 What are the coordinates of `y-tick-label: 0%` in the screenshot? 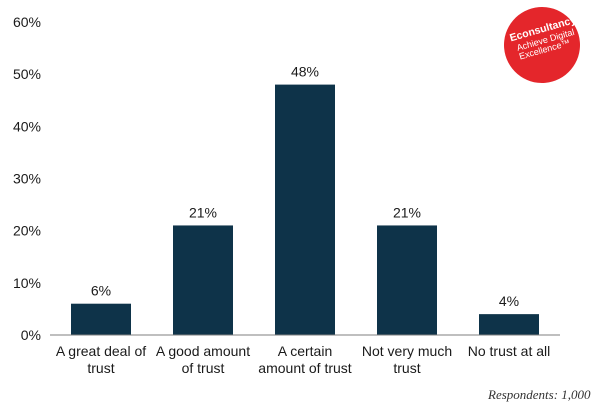 It's located at (31, 335).